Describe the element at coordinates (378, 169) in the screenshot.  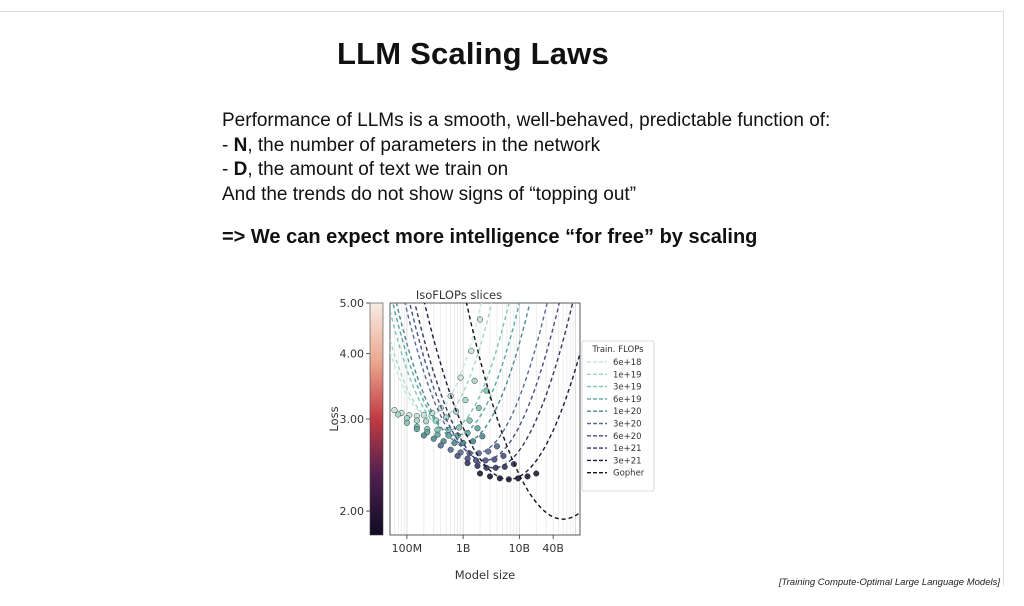
I see `bullet-d-text: , the amount of text we train on` at that location.